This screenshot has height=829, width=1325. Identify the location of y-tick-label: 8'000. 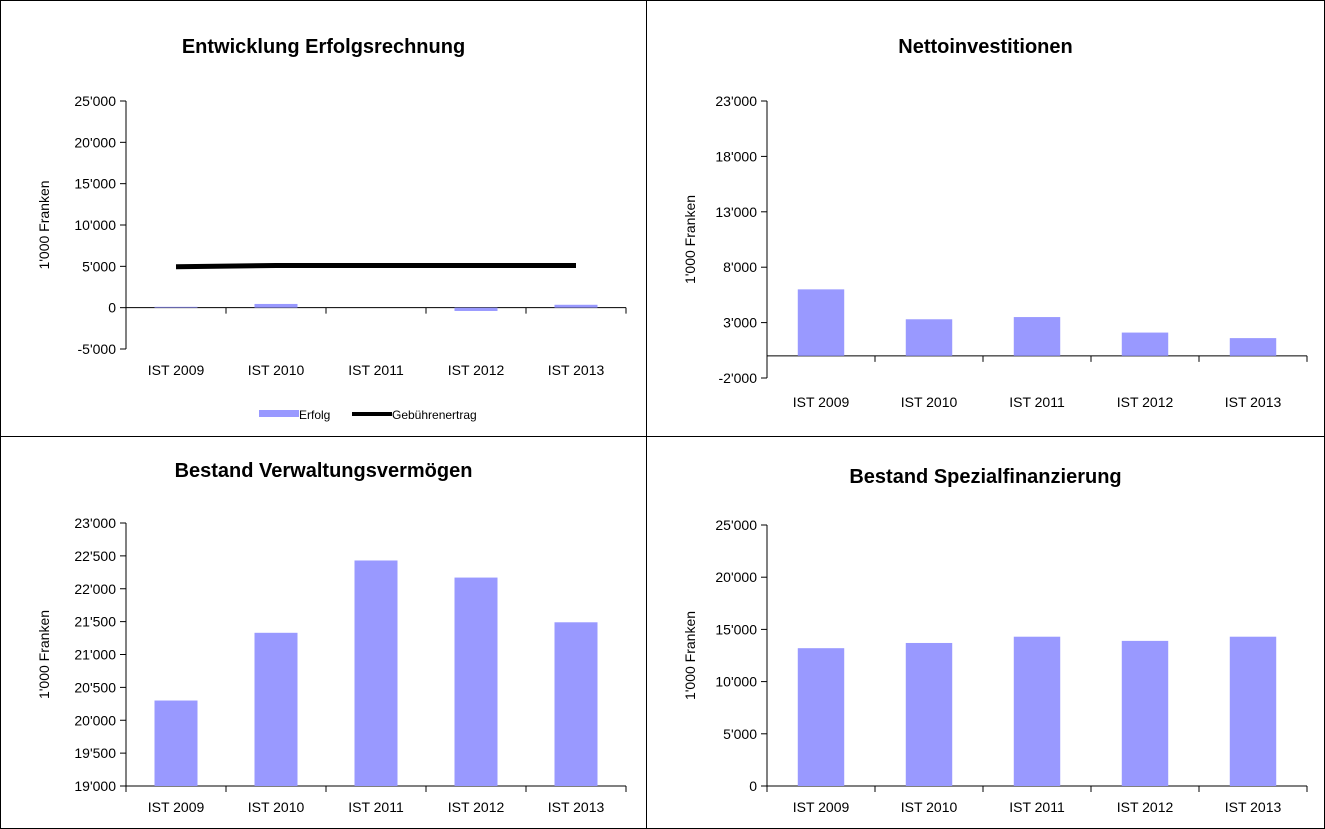
(740, 267).